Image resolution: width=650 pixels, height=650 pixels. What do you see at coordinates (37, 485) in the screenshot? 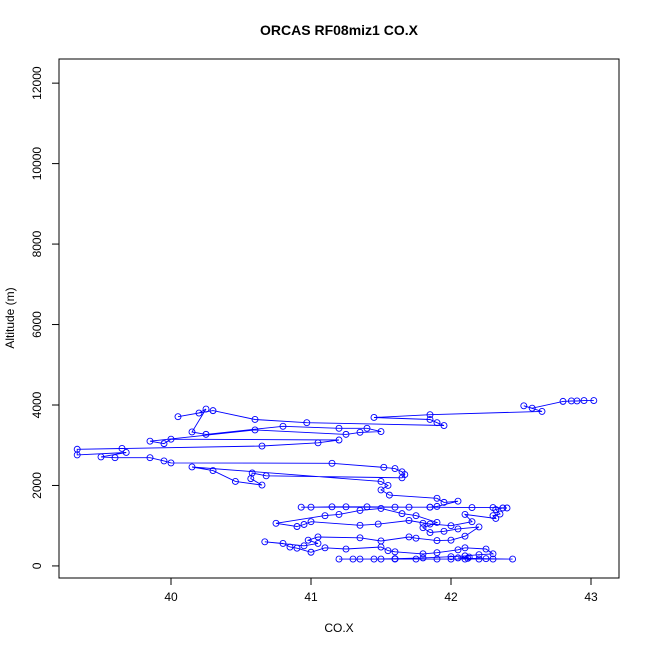
I see `y-tick-label: 2000` at bounding box center [37, 485].